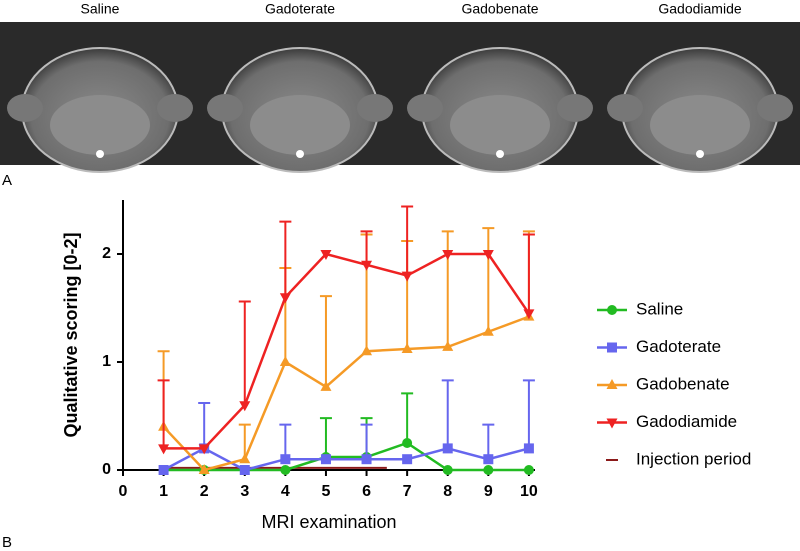 Image resolution: width=800 pixels, height=551 pixels. Describe the element at coordinates (106, 469) in the screenshot. I see `y-tick-label: 0` at that location.